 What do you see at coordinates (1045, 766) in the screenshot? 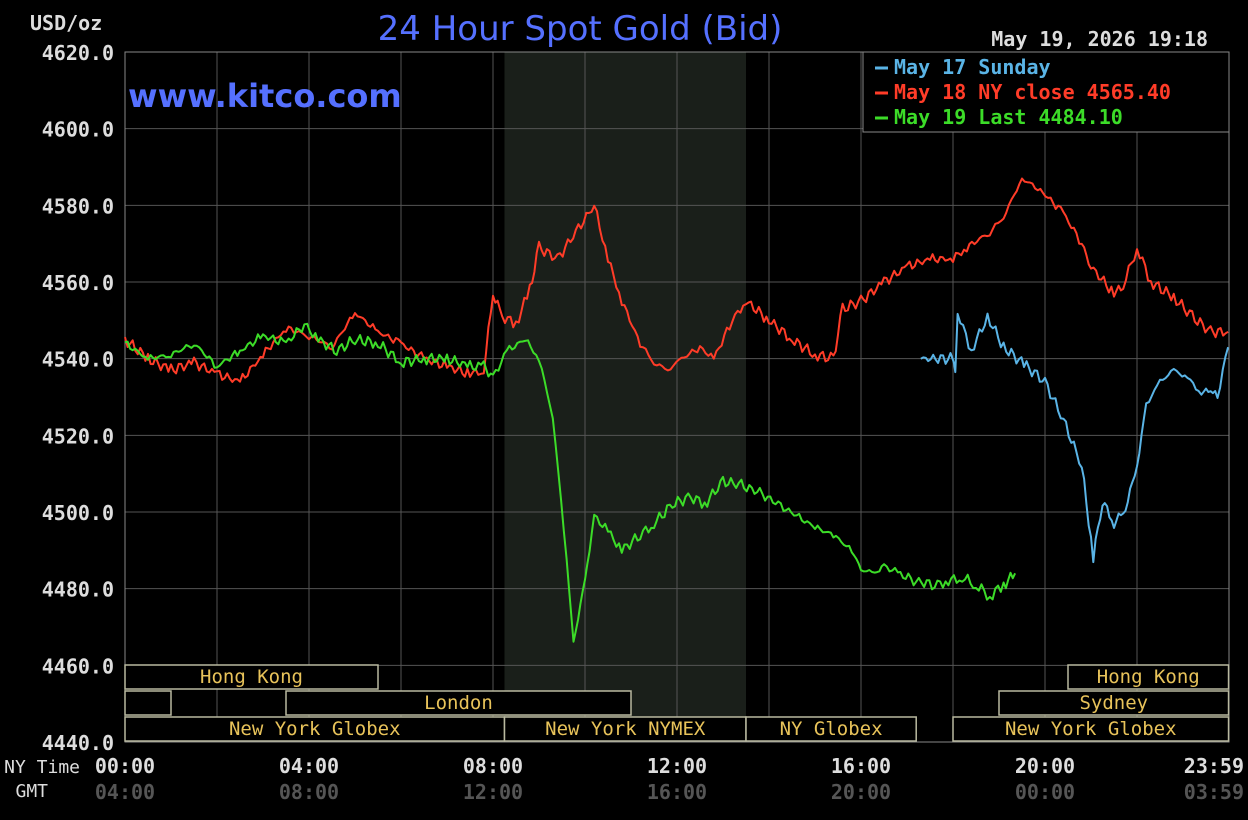
I see `x-tick-label-ny: 20:00` at bounding box center [1045, 766].